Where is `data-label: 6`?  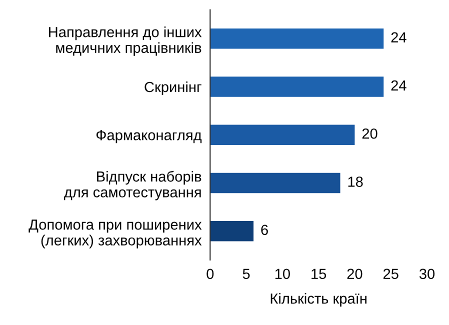 data-label: 6 is located at coordinates (264, 230).